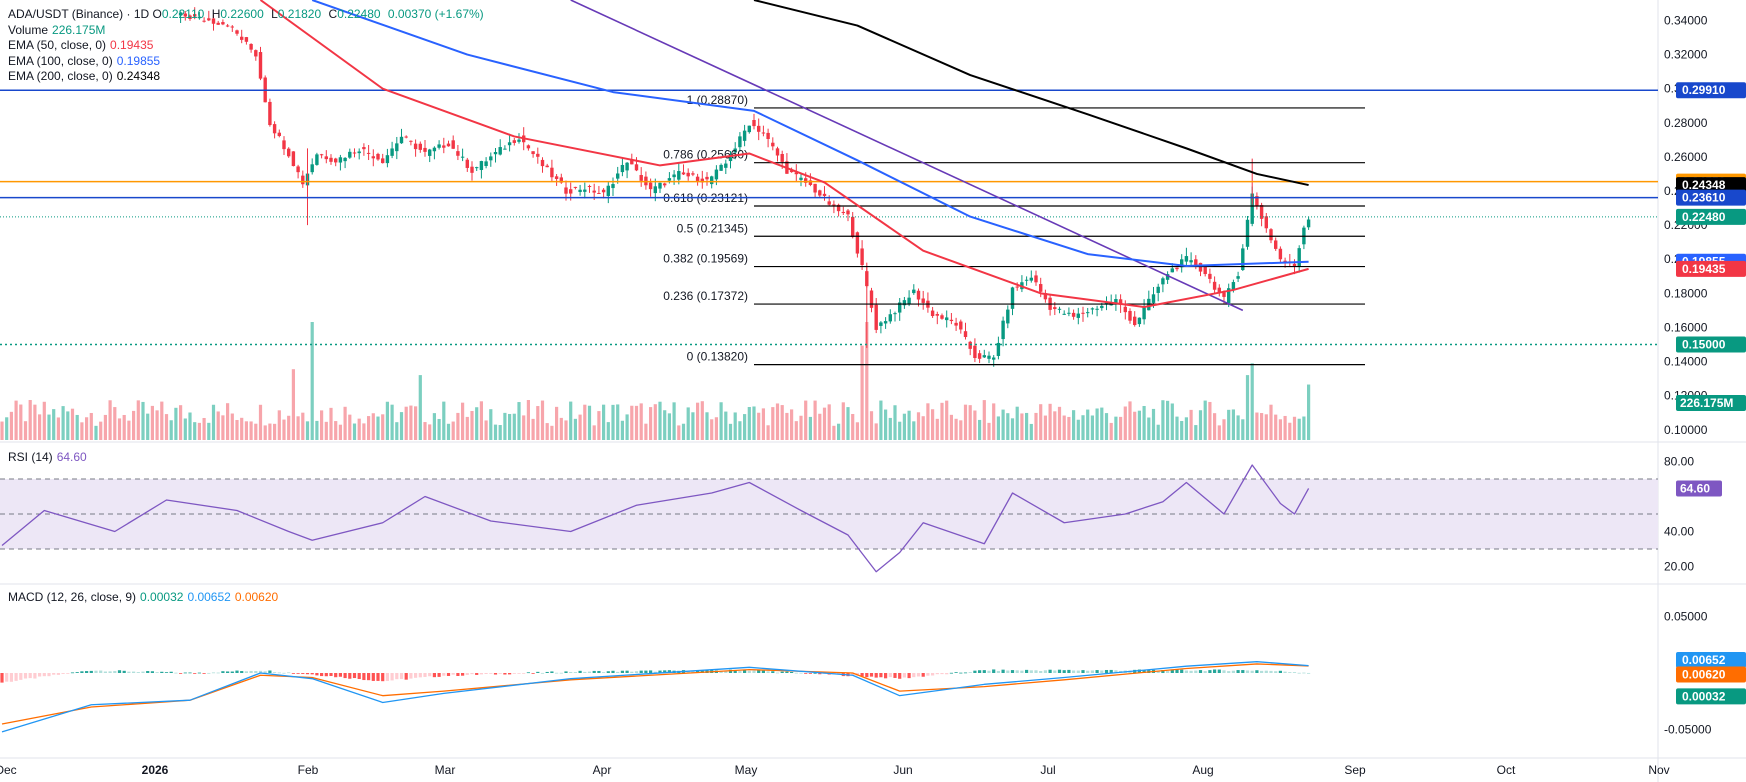  Describe the element at coordinates (132, 45) in the screenshot. I see `ema50-value: 0.19435` at that location.